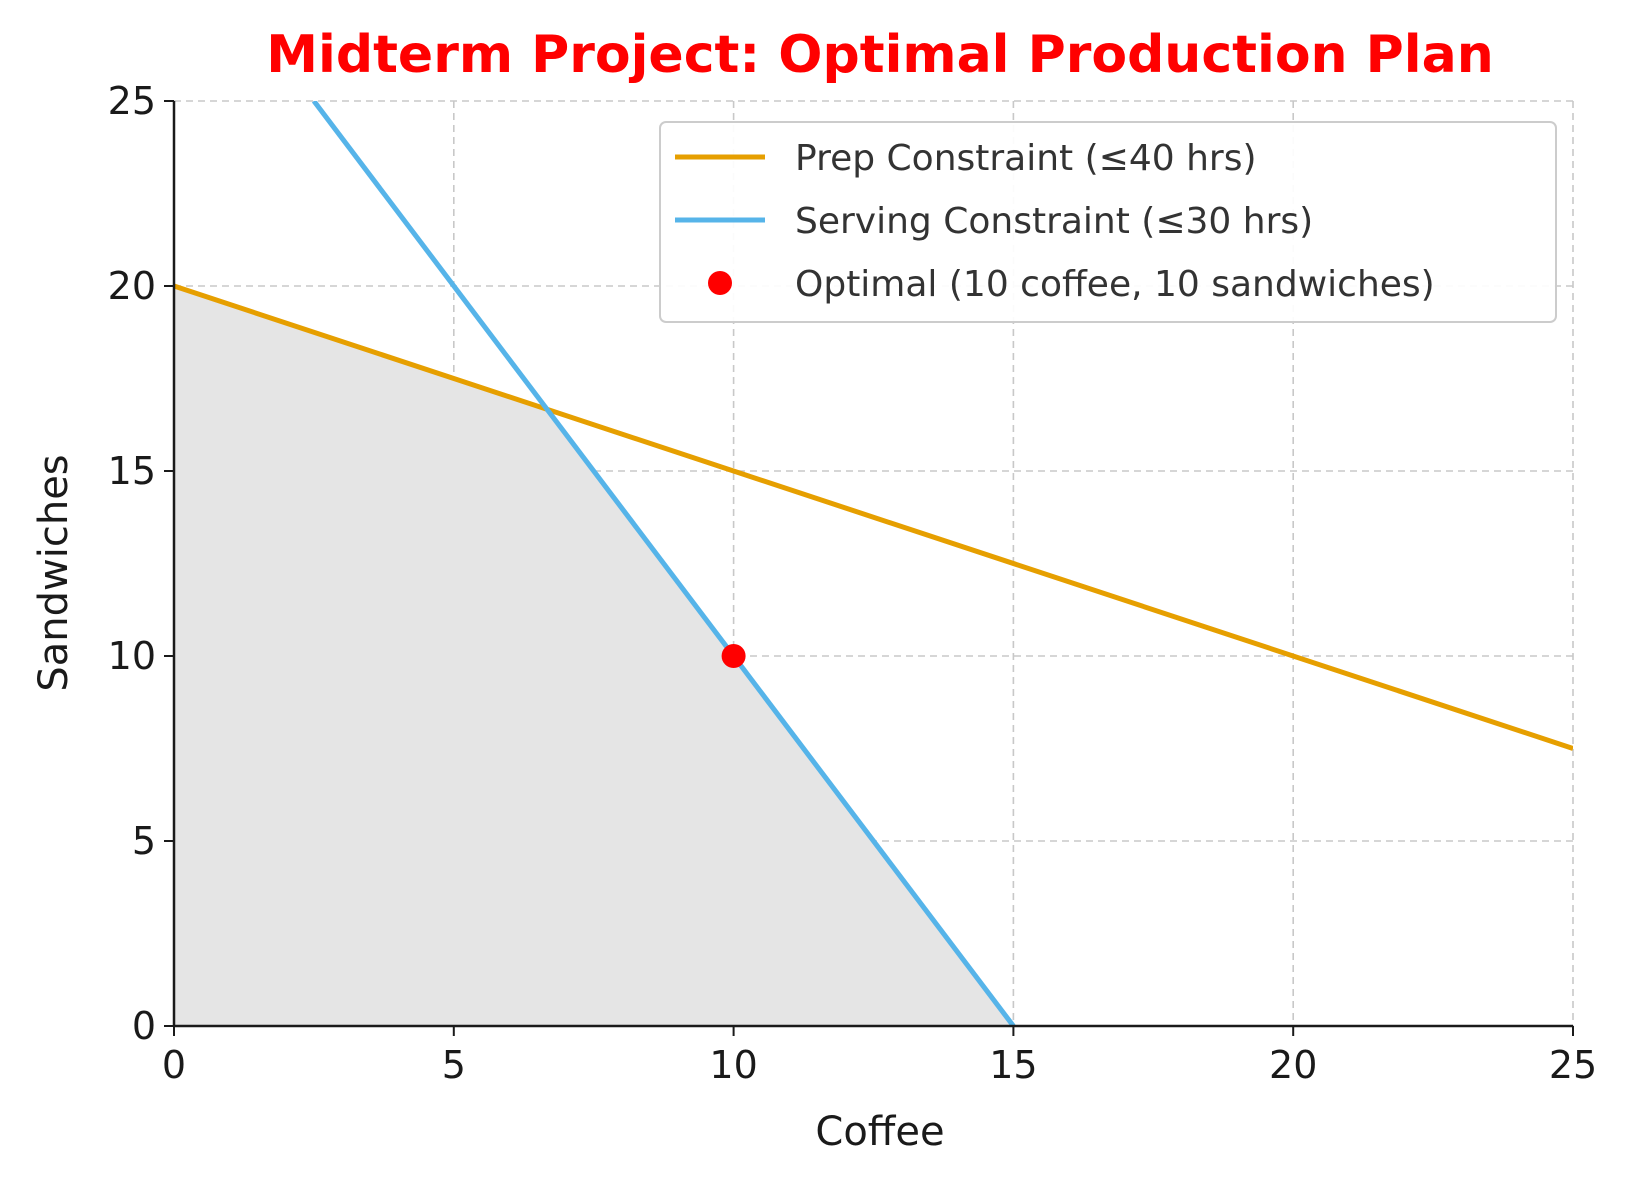 The width and height of the screenshot is (1629, 1185). Describe the element at coordinates (1054, 221) in the screenshot. I see `legend-label-serving: Serving Constraint (≤30 hrs)` at that location.